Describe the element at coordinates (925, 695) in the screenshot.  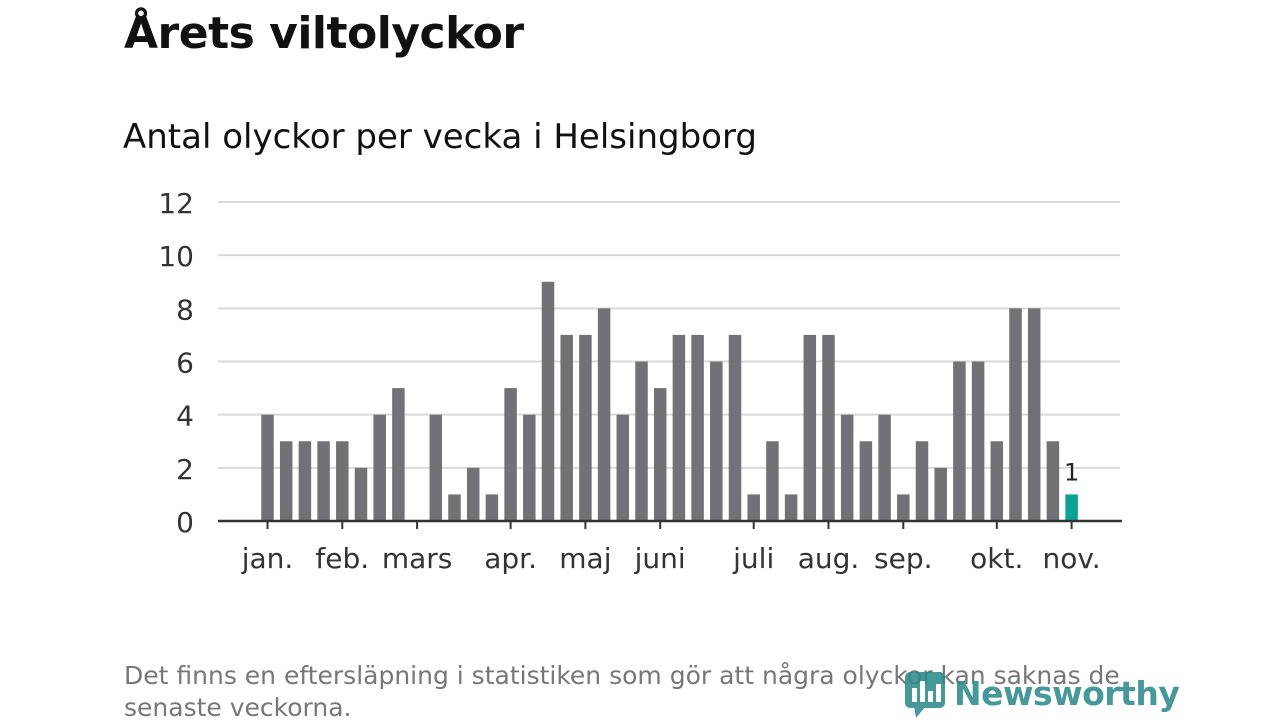
I see `newsworthy-logo-icon` at that location.